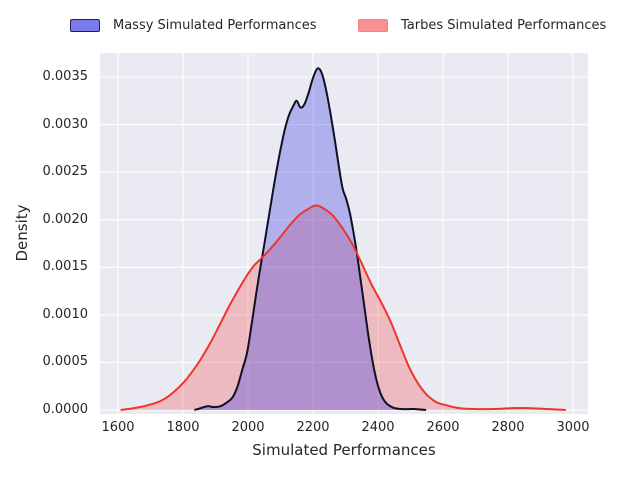 The height and width of the screenshot is (480, 640). I want to click on y-tick-label: 0.0020, so click(65, 219).